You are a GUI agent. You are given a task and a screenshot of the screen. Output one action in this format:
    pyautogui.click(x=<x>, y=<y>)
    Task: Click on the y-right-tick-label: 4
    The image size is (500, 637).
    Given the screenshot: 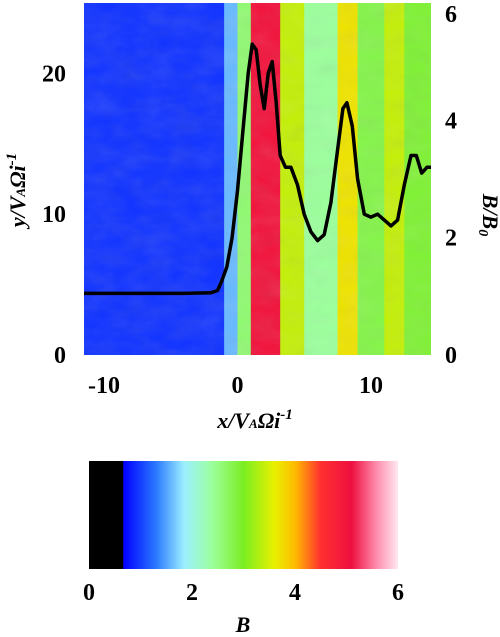 What is the action you would take?
    pyautogui.click(x=451, y=121)
    